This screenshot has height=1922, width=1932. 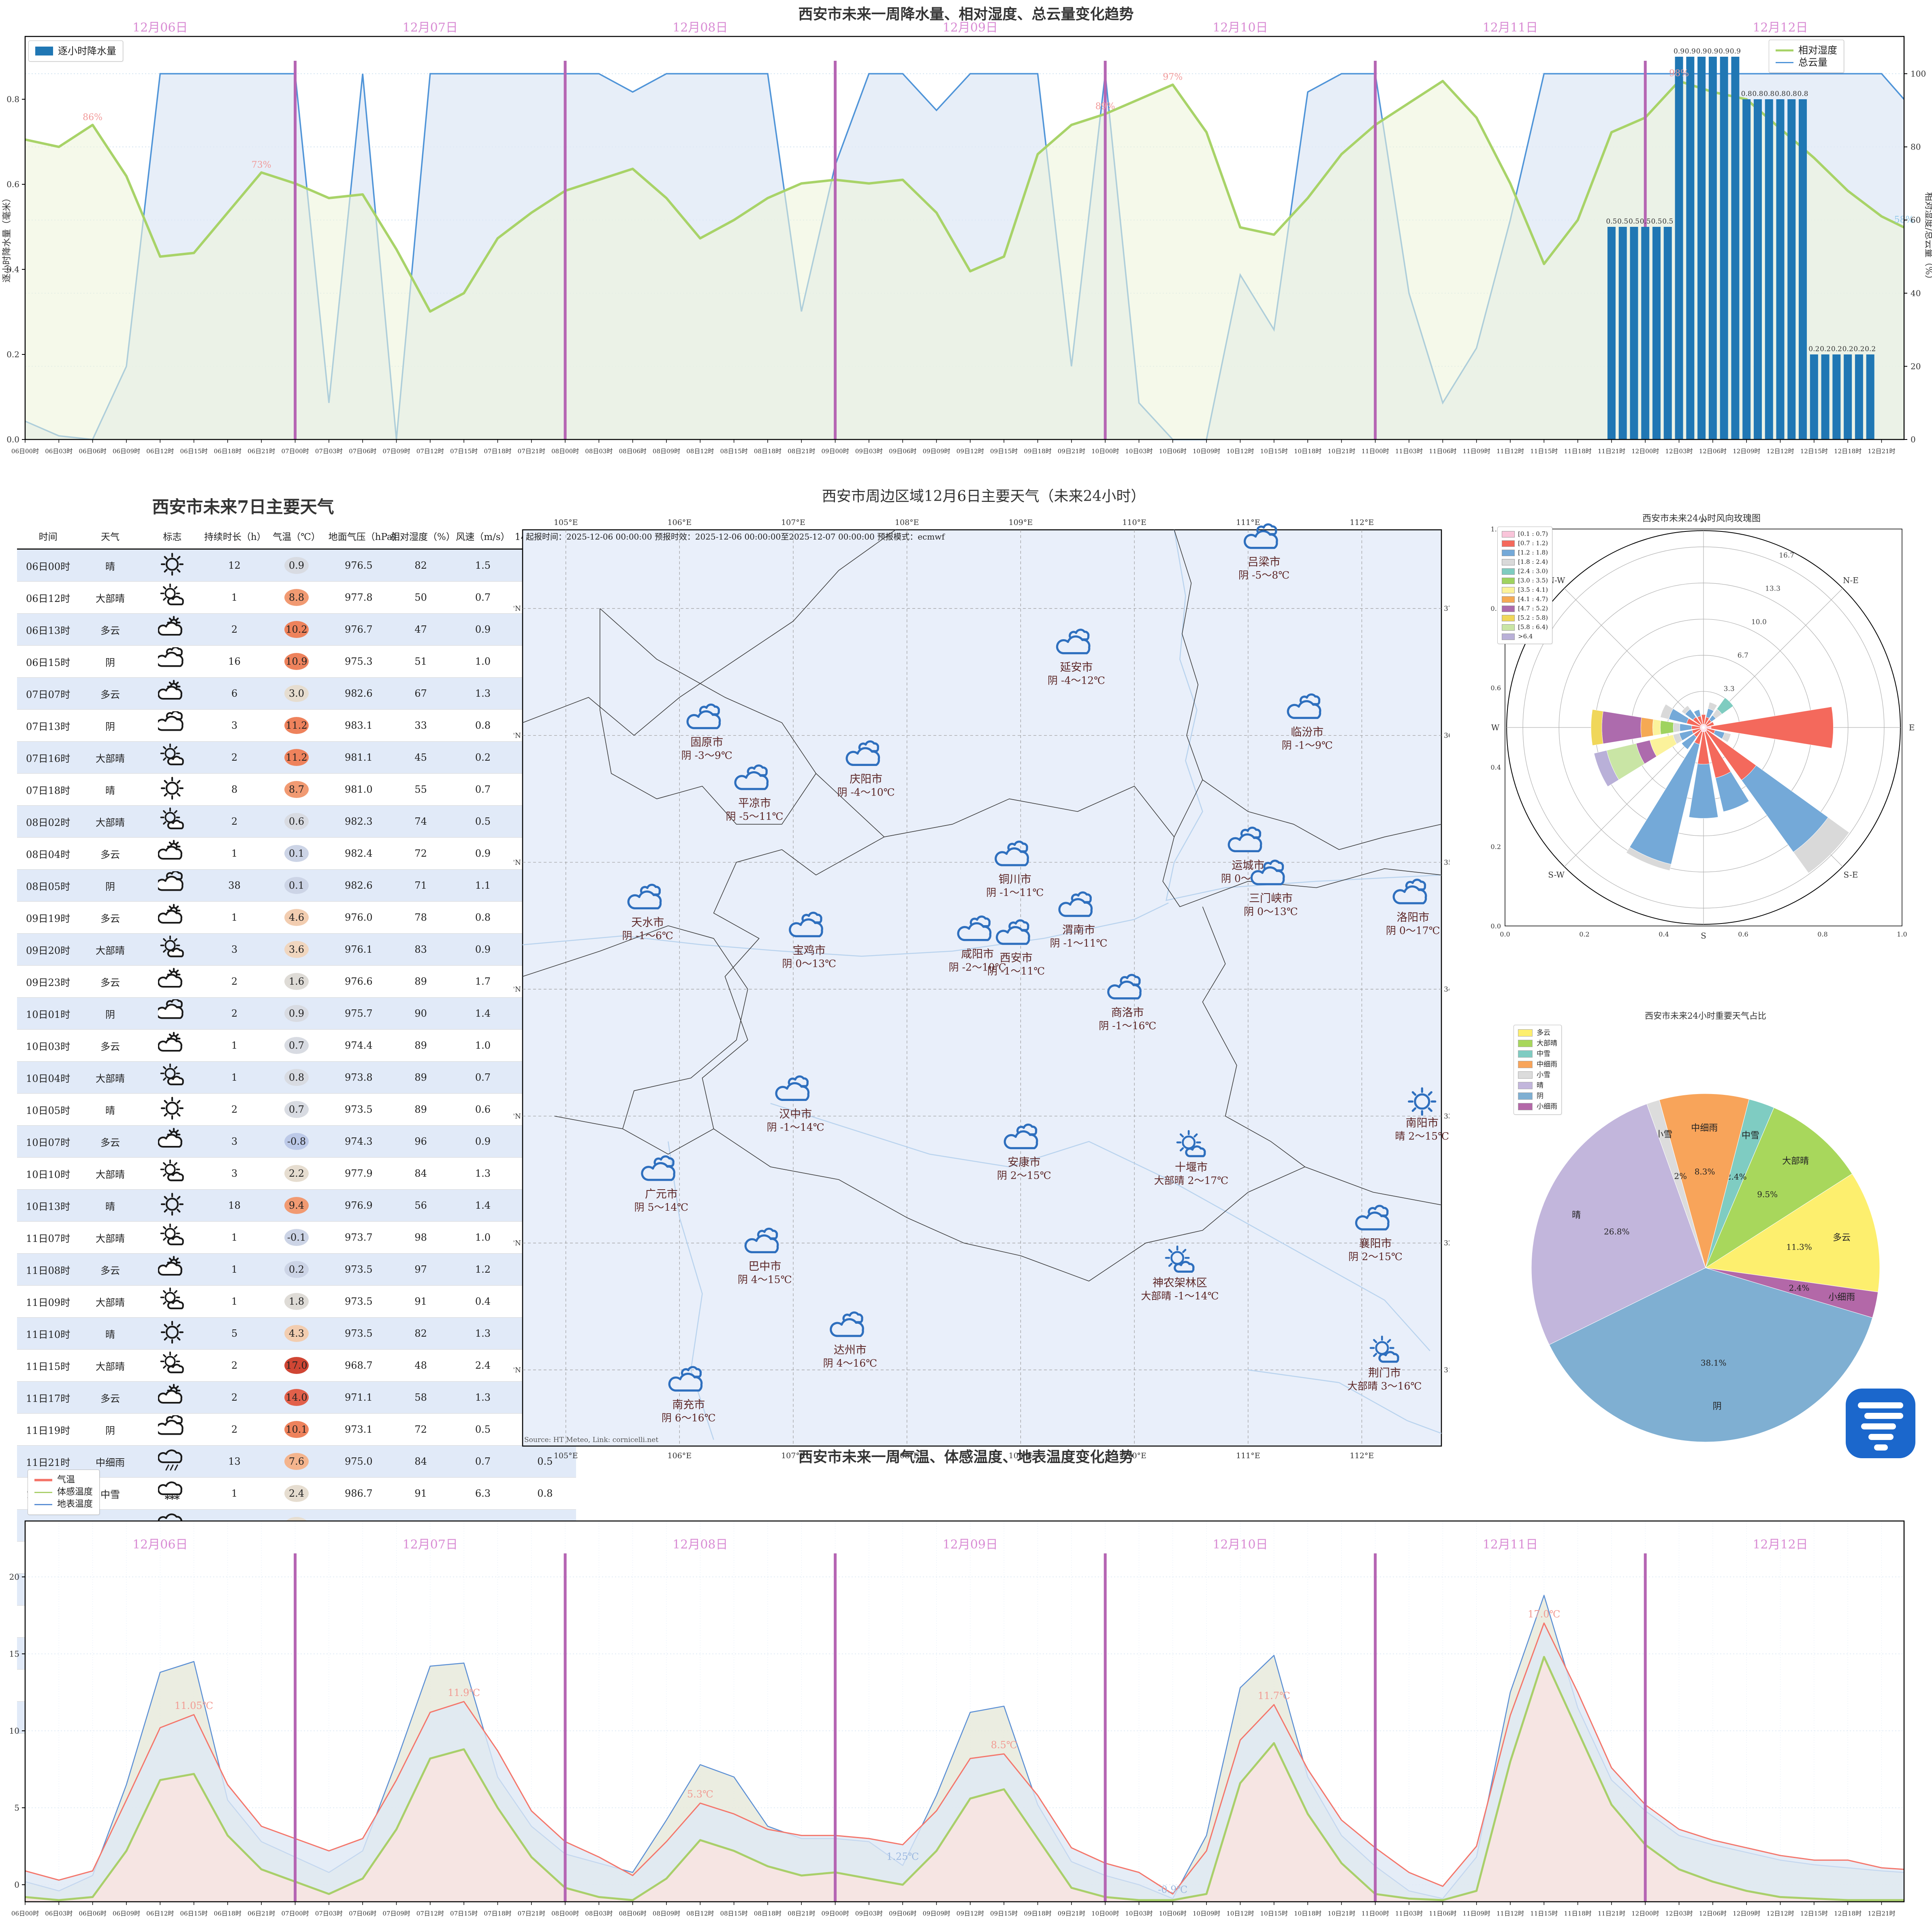 What do you see at coordinates (1180, 1283) in the screenshot?
I see `city-name: 神农架林区` at bounding box center [1180, 1283].